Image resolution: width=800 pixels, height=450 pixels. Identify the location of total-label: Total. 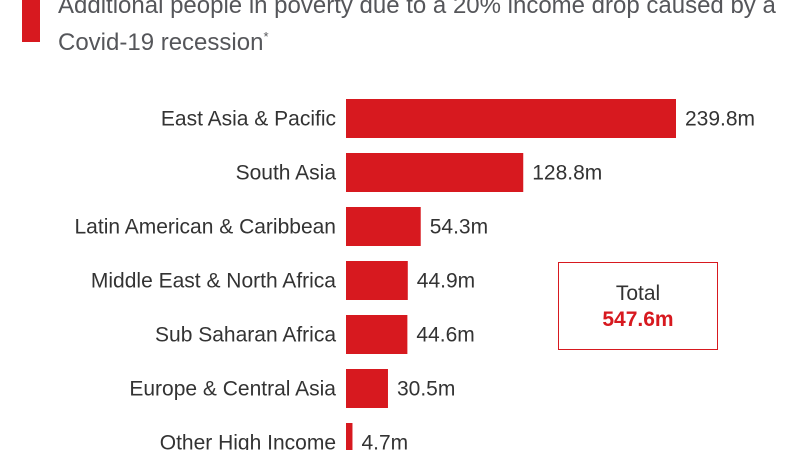
(638, 293).